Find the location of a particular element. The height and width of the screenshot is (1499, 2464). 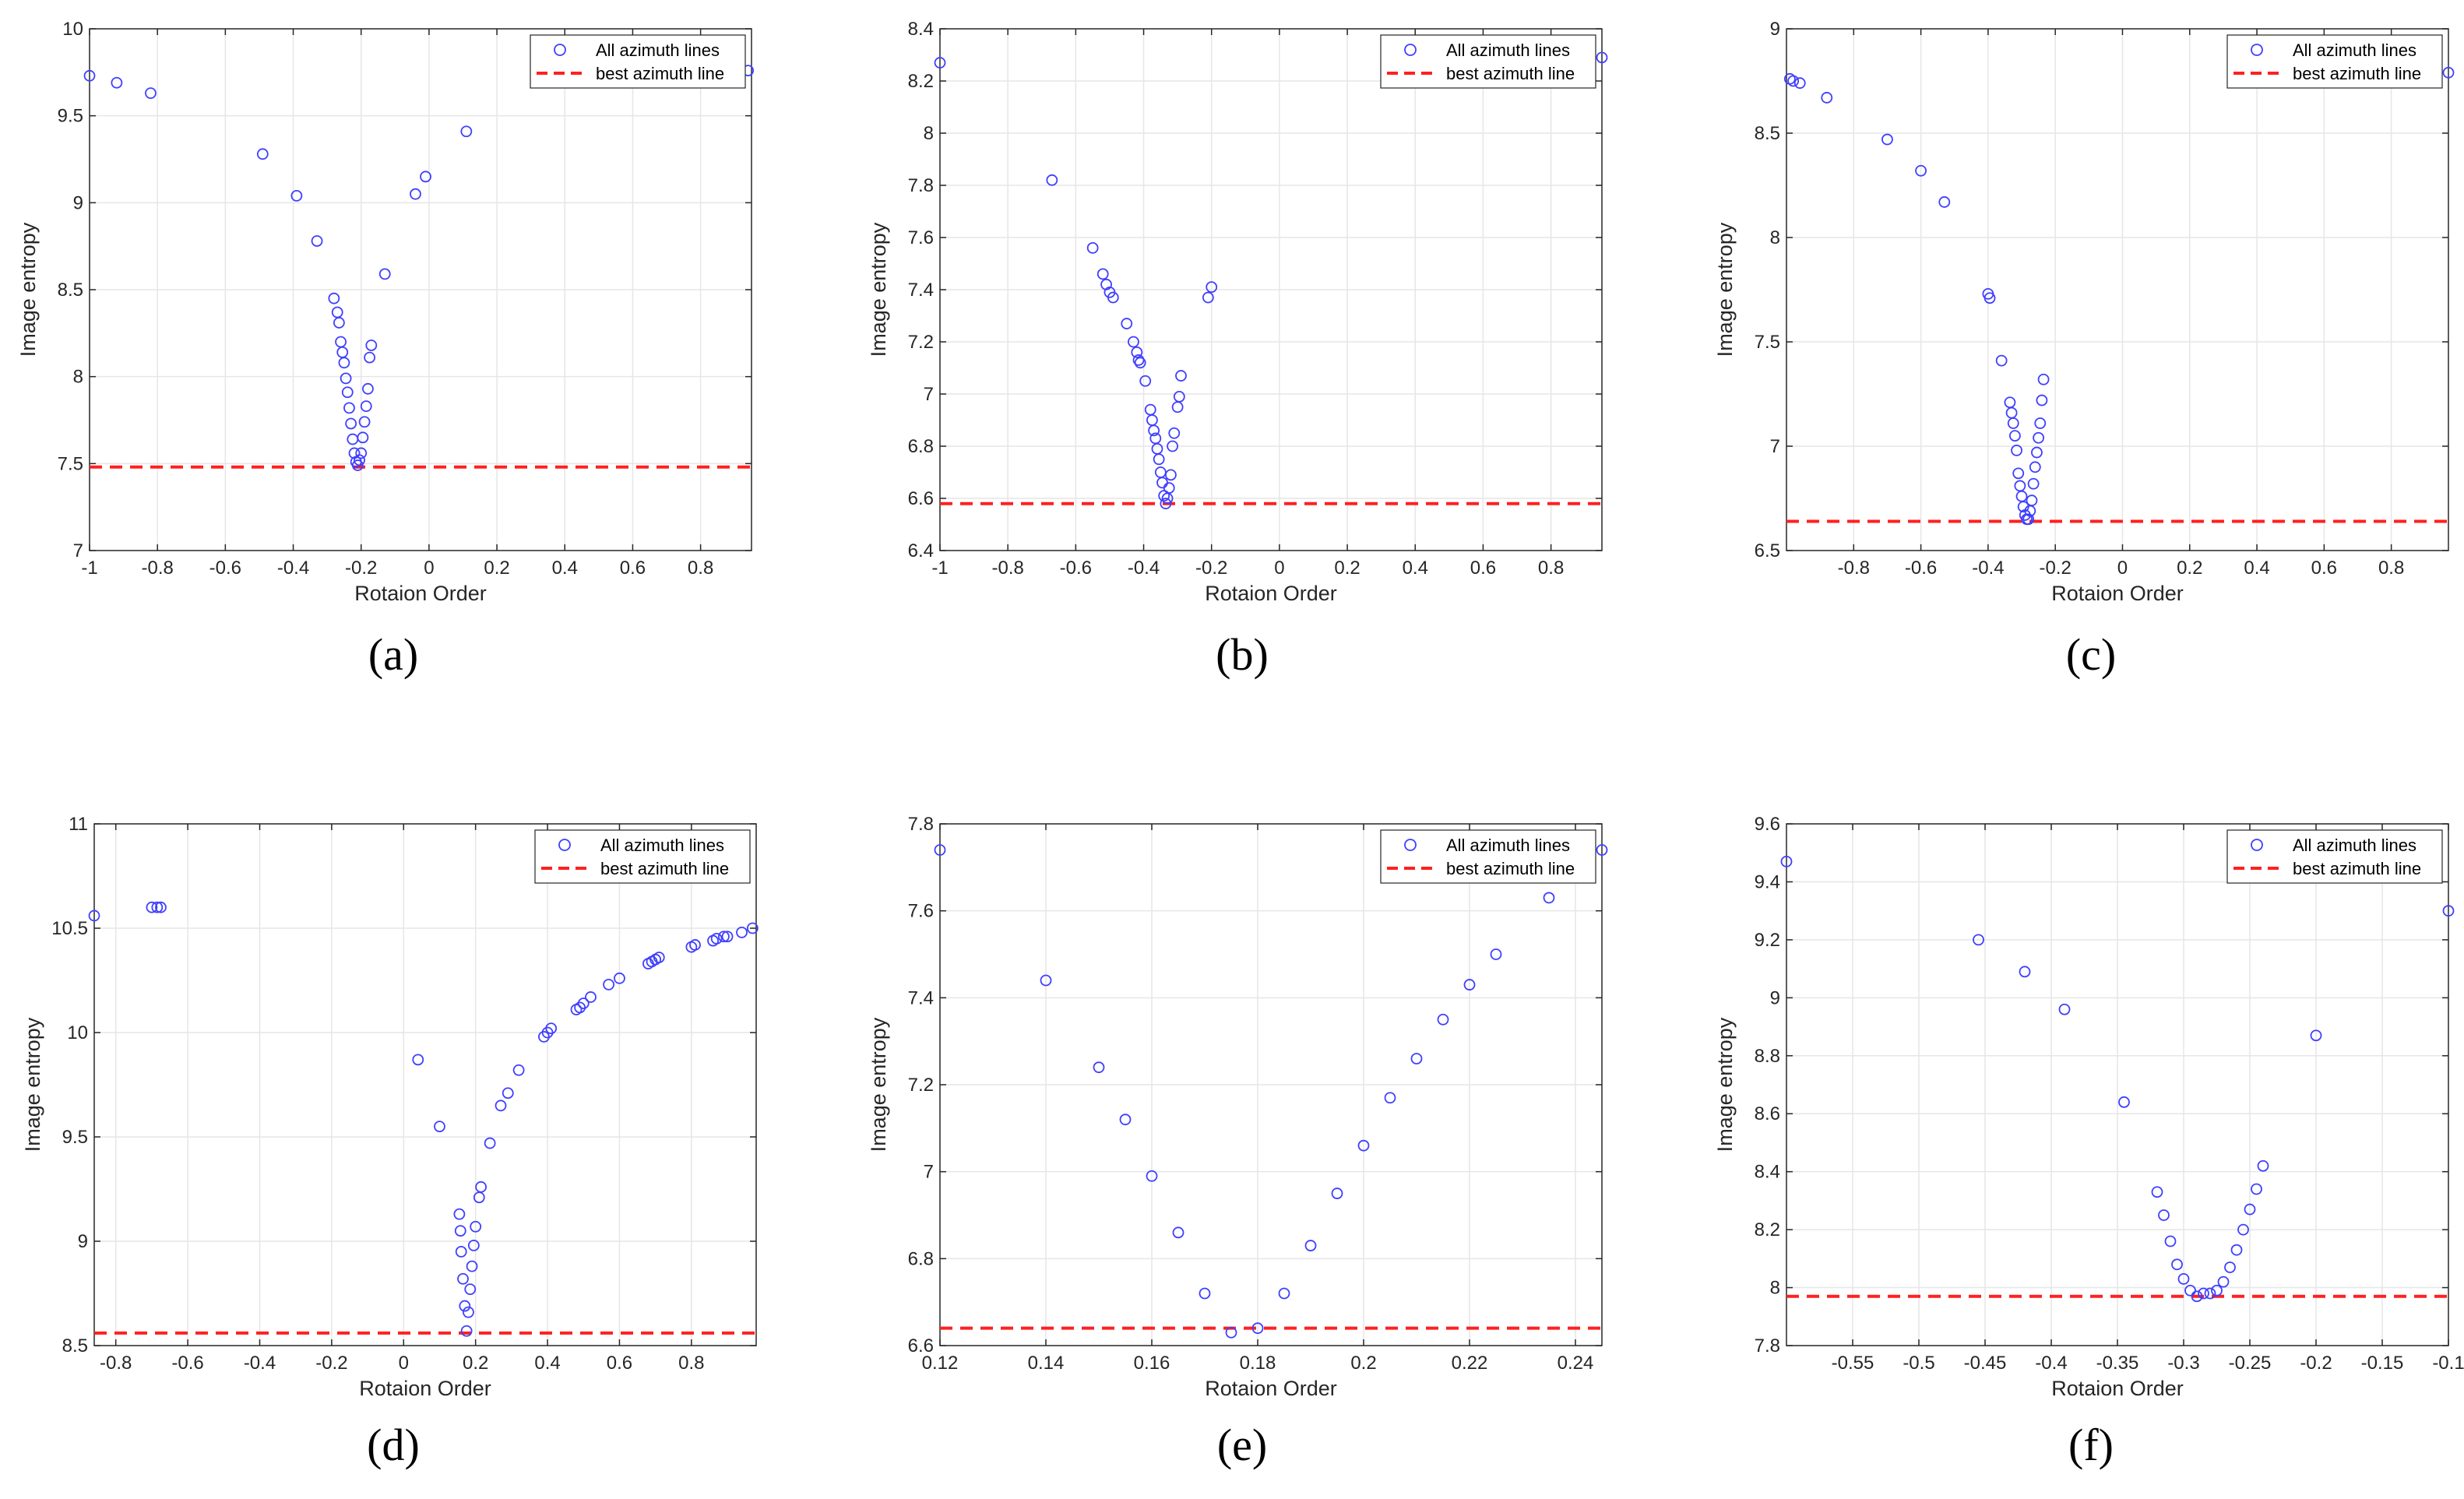

x-tick-label: 0.18 is located at coordinates (1258, 1363).